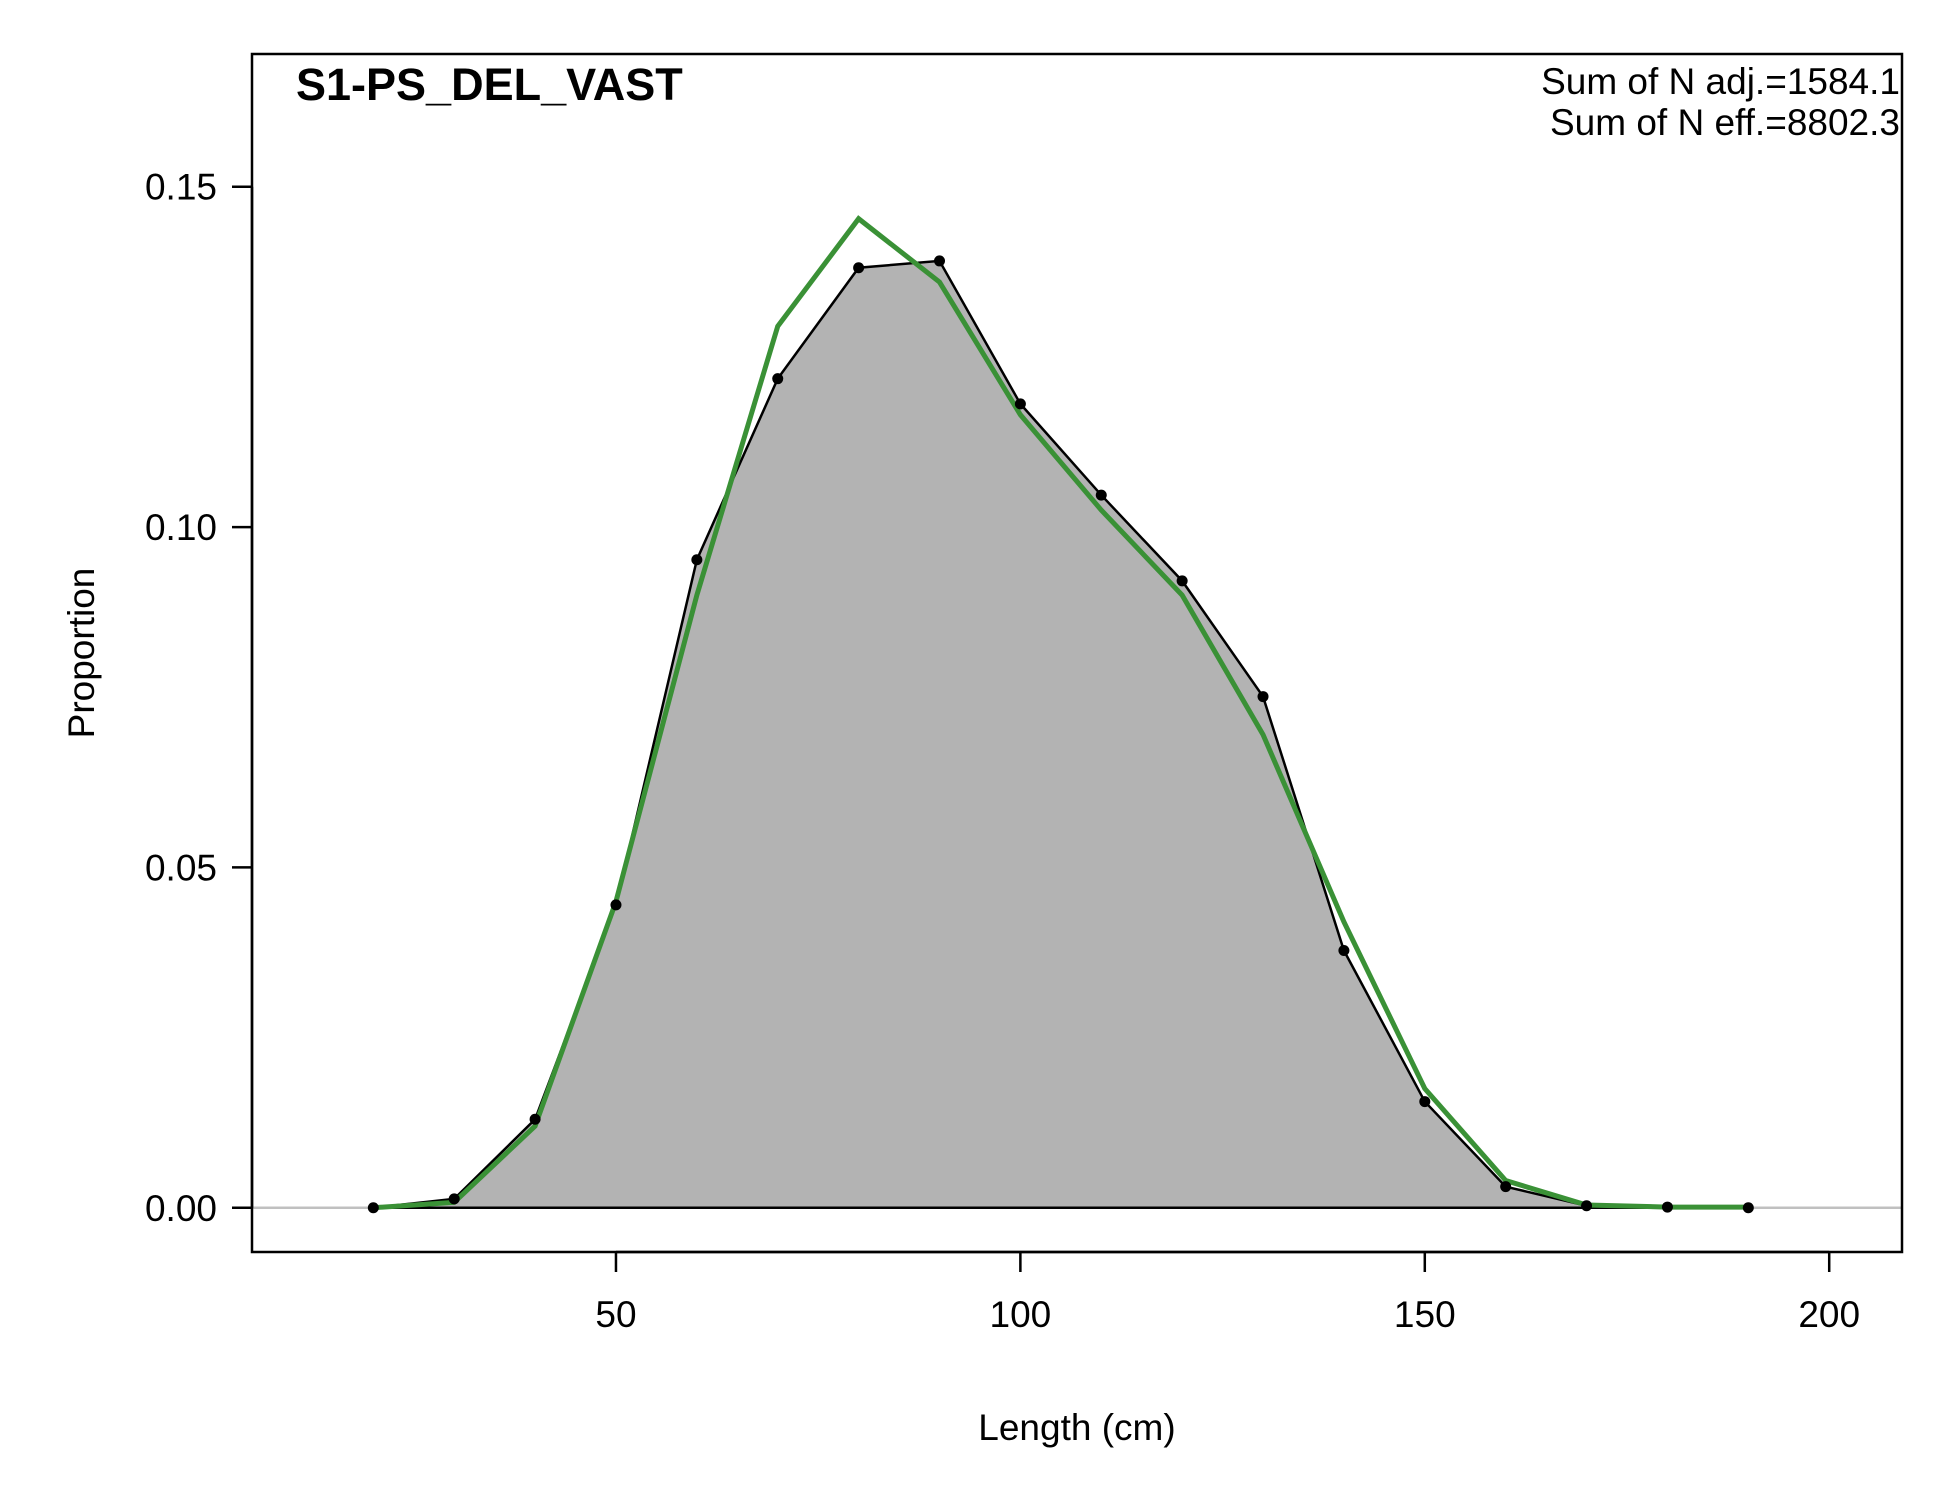 The image size is (1950, 1500). Describe the element at coordinates (1725, 122) in the screenshot. I see `sum-n-eff-annotation: Sum of N eff.=8802.3` at that location.